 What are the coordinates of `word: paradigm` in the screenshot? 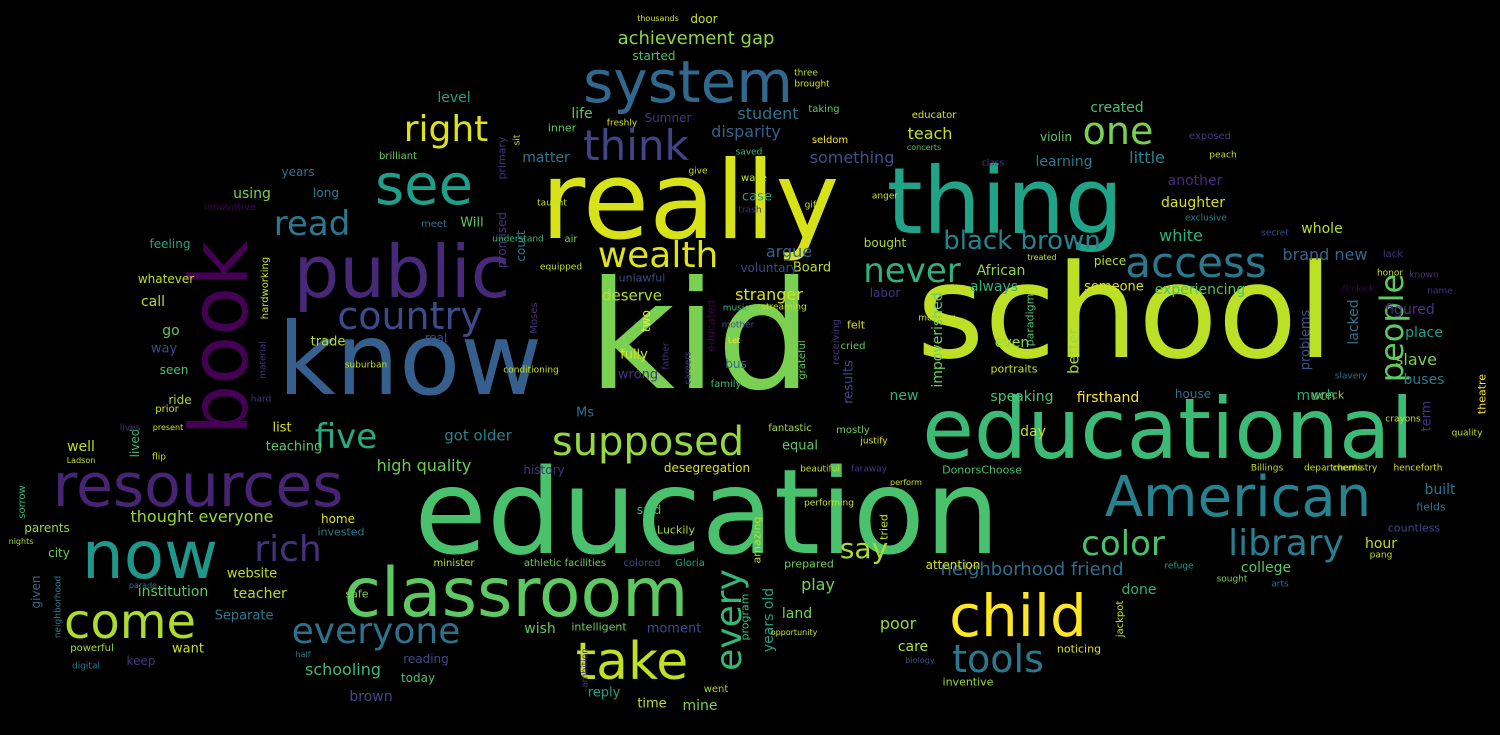 It's located at (1030, 320).